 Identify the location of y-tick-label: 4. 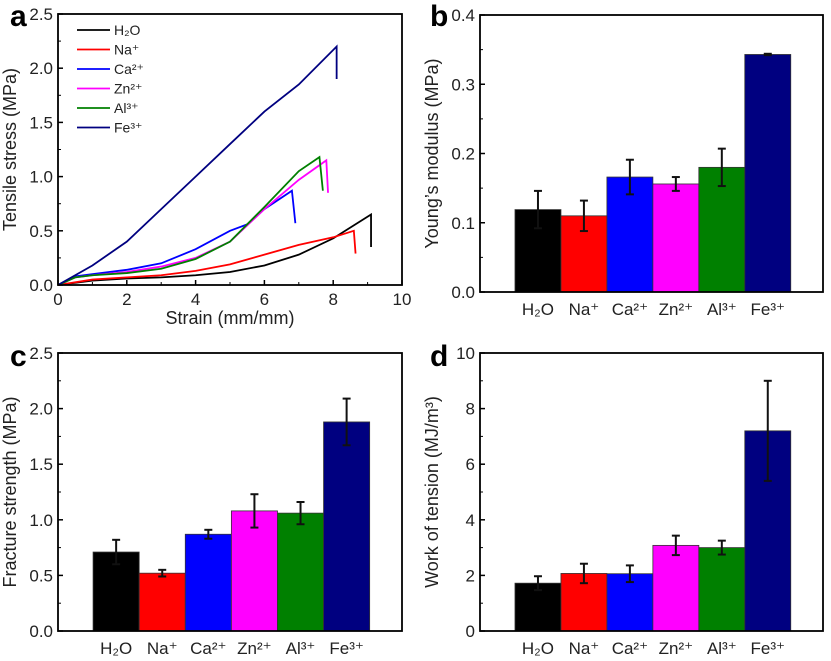
(470, 520).